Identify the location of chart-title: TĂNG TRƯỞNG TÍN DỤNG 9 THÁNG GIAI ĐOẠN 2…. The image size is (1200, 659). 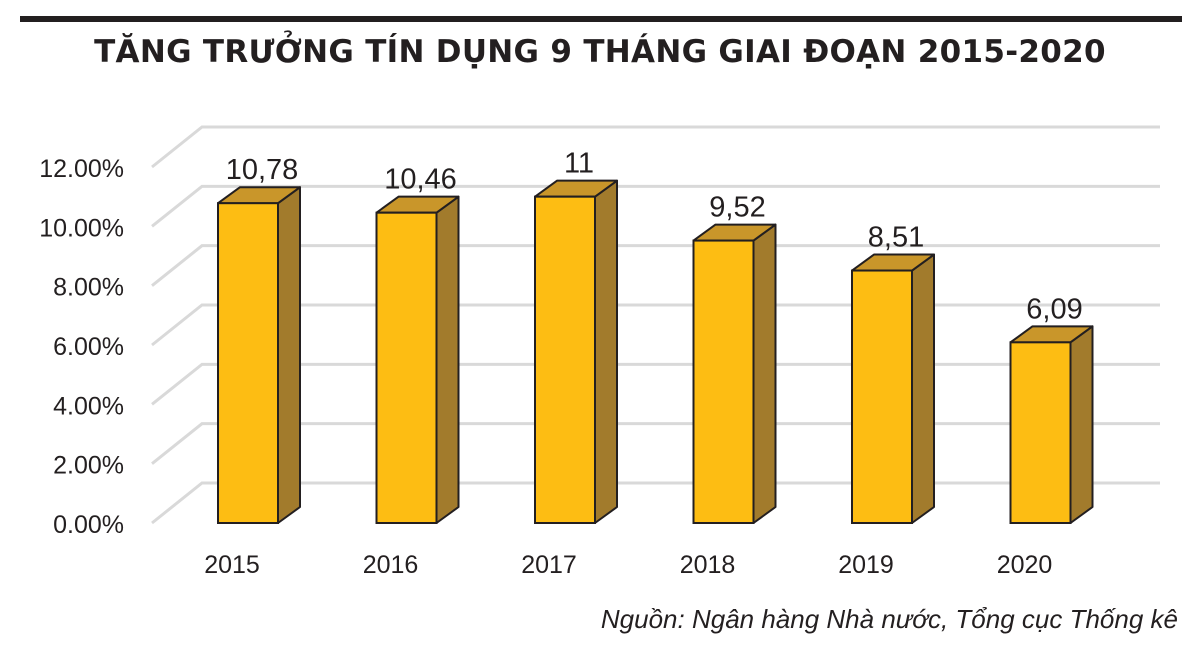
(600, 52).